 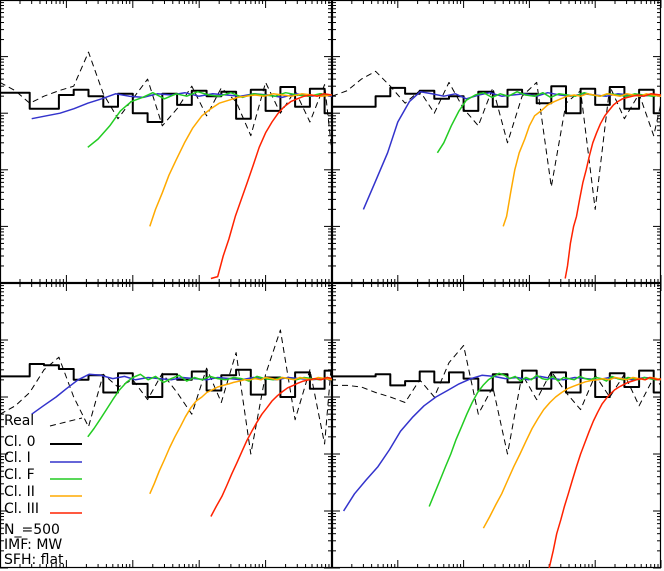 I want to click on legend-label-clF: Cl. F, so click(x=19, y=475).